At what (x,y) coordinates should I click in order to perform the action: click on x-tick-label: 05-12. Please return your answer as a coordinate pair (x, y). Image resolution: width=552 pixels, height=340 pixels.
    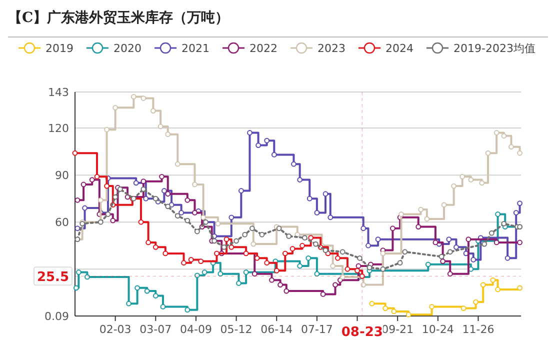
    Looking at the image, I should click on (236, 329).